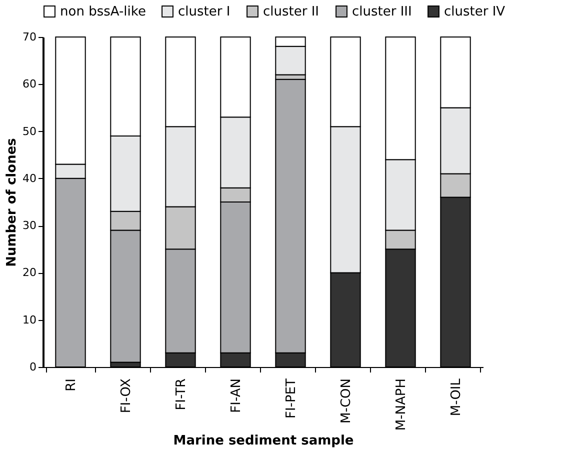 This screenshot has width=564, height=474. What do you see at coordinates (103, 12) in the screenshot?
I see `legend-label: non bssA-like` at bounding box center [103, 12].